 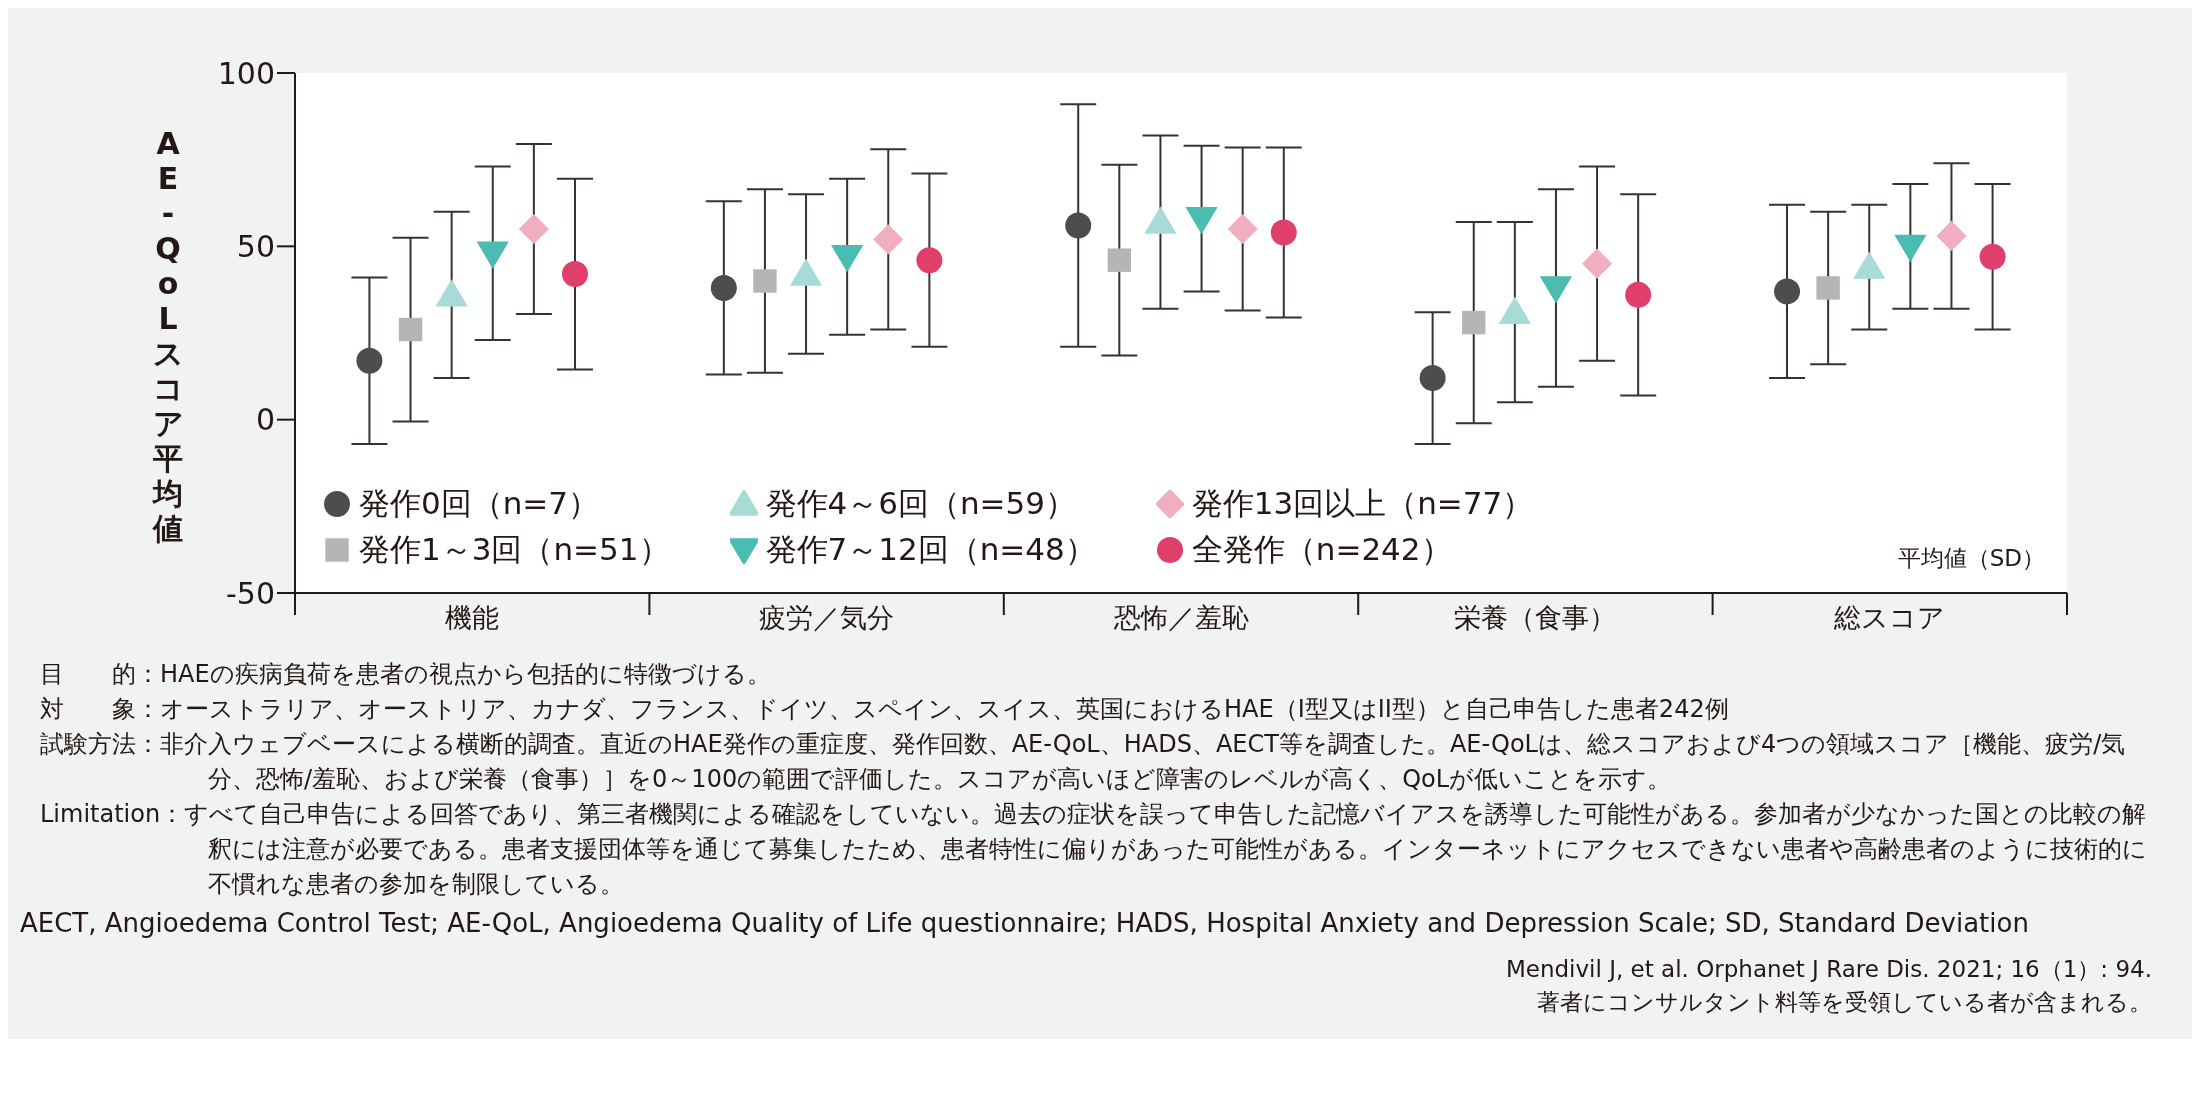 What do you see at coordinates (1025, 923) in the screenshot?
I see `text: AECT, Angioedema Control Test; AE-QoL, Angioedema Quality of Life questionnaire; HADS, Hospital Anxiety and Depression Scale; SD, Standard Deviation` at bounding box center [1025, 923].